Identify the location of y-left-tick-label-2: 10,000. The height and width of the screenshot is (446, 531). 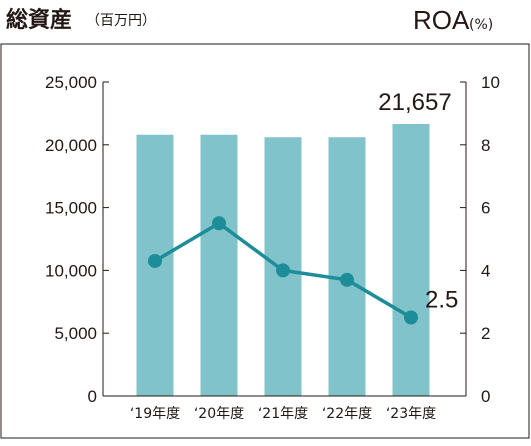
(71, 270).